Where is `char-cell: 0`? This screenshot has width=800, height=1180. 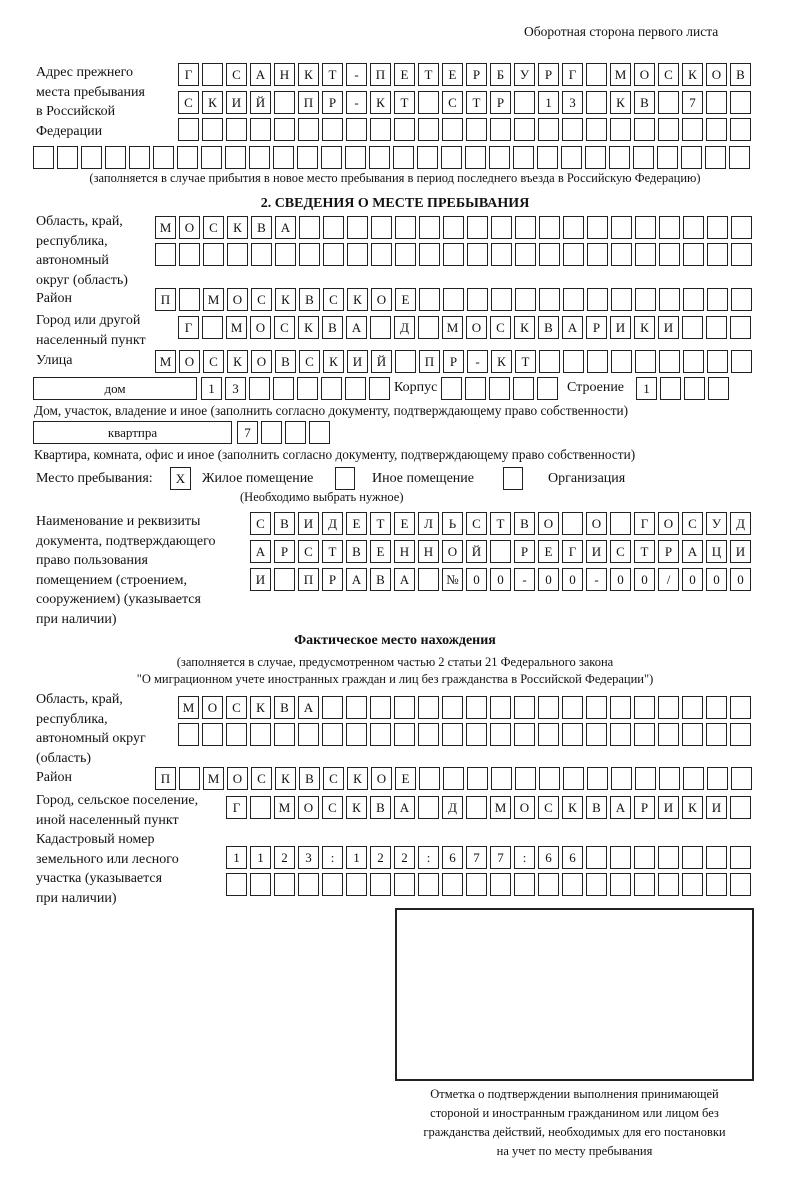 char-cell: 0 is located at coordinates (500, 579).